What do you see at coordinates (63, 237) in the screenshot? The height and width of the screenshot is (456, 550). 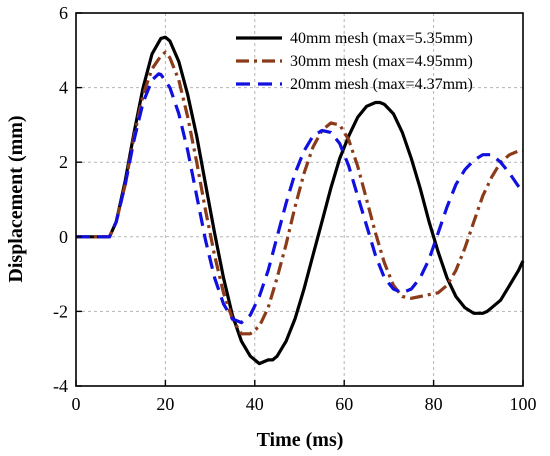 I see `y-tick-label: 0` at bounding box center [63, 237].